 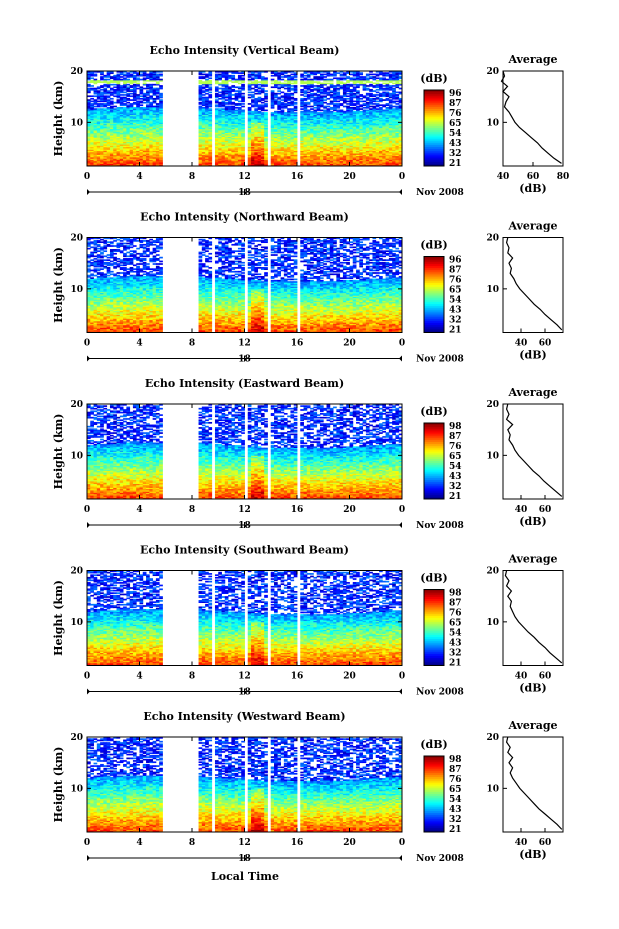 I want to click on panel-title: Echo Intensity (Westward Beam), so click(x=244, y=716).